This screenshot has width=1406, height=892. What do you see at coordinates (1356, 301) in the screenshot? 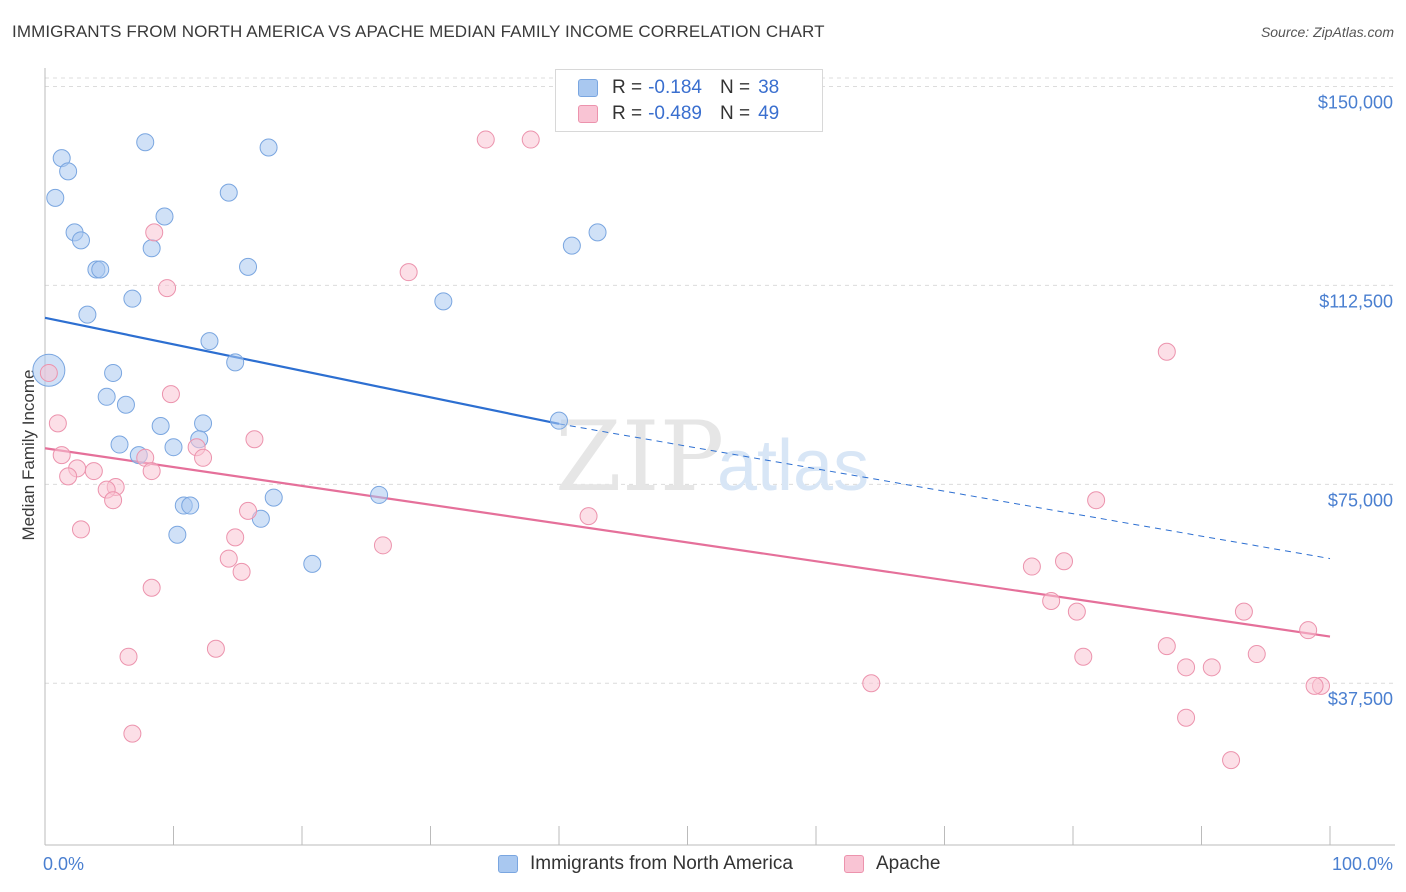
I see `y-tick-label: $112,500` at bounding box center [1356, 301].